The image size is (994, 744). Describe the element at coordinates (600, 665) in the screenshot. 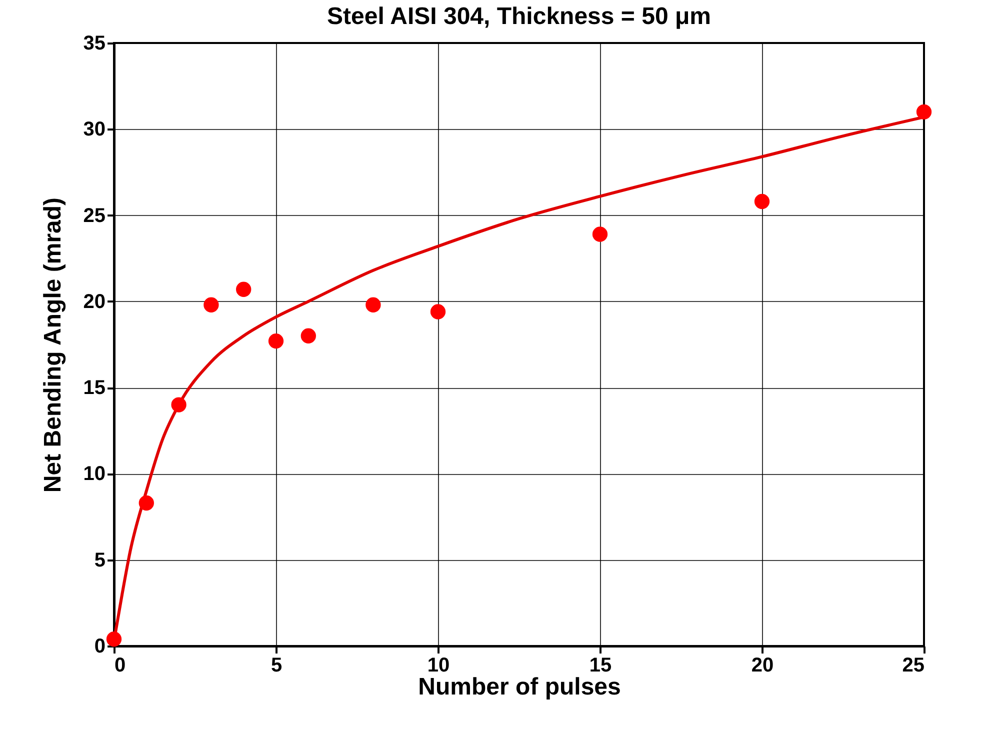

I see `x-tick-label: 15` at that location.